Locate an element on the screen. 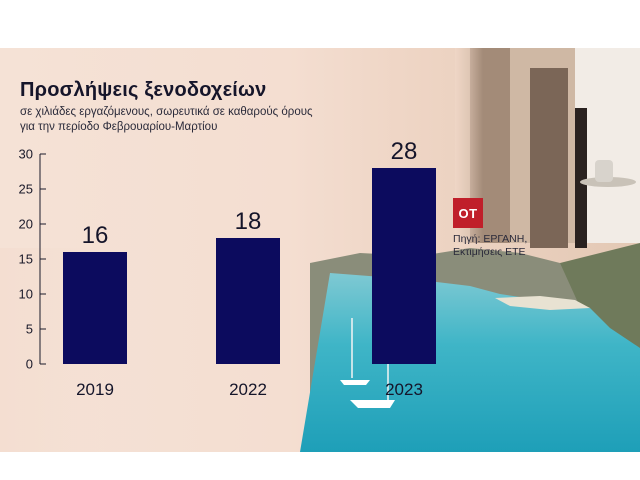  chart-subtitle-line-2: για την περίοδο Φεβρουαρίου-Μαρτίου is located at coordinates (119, 127).